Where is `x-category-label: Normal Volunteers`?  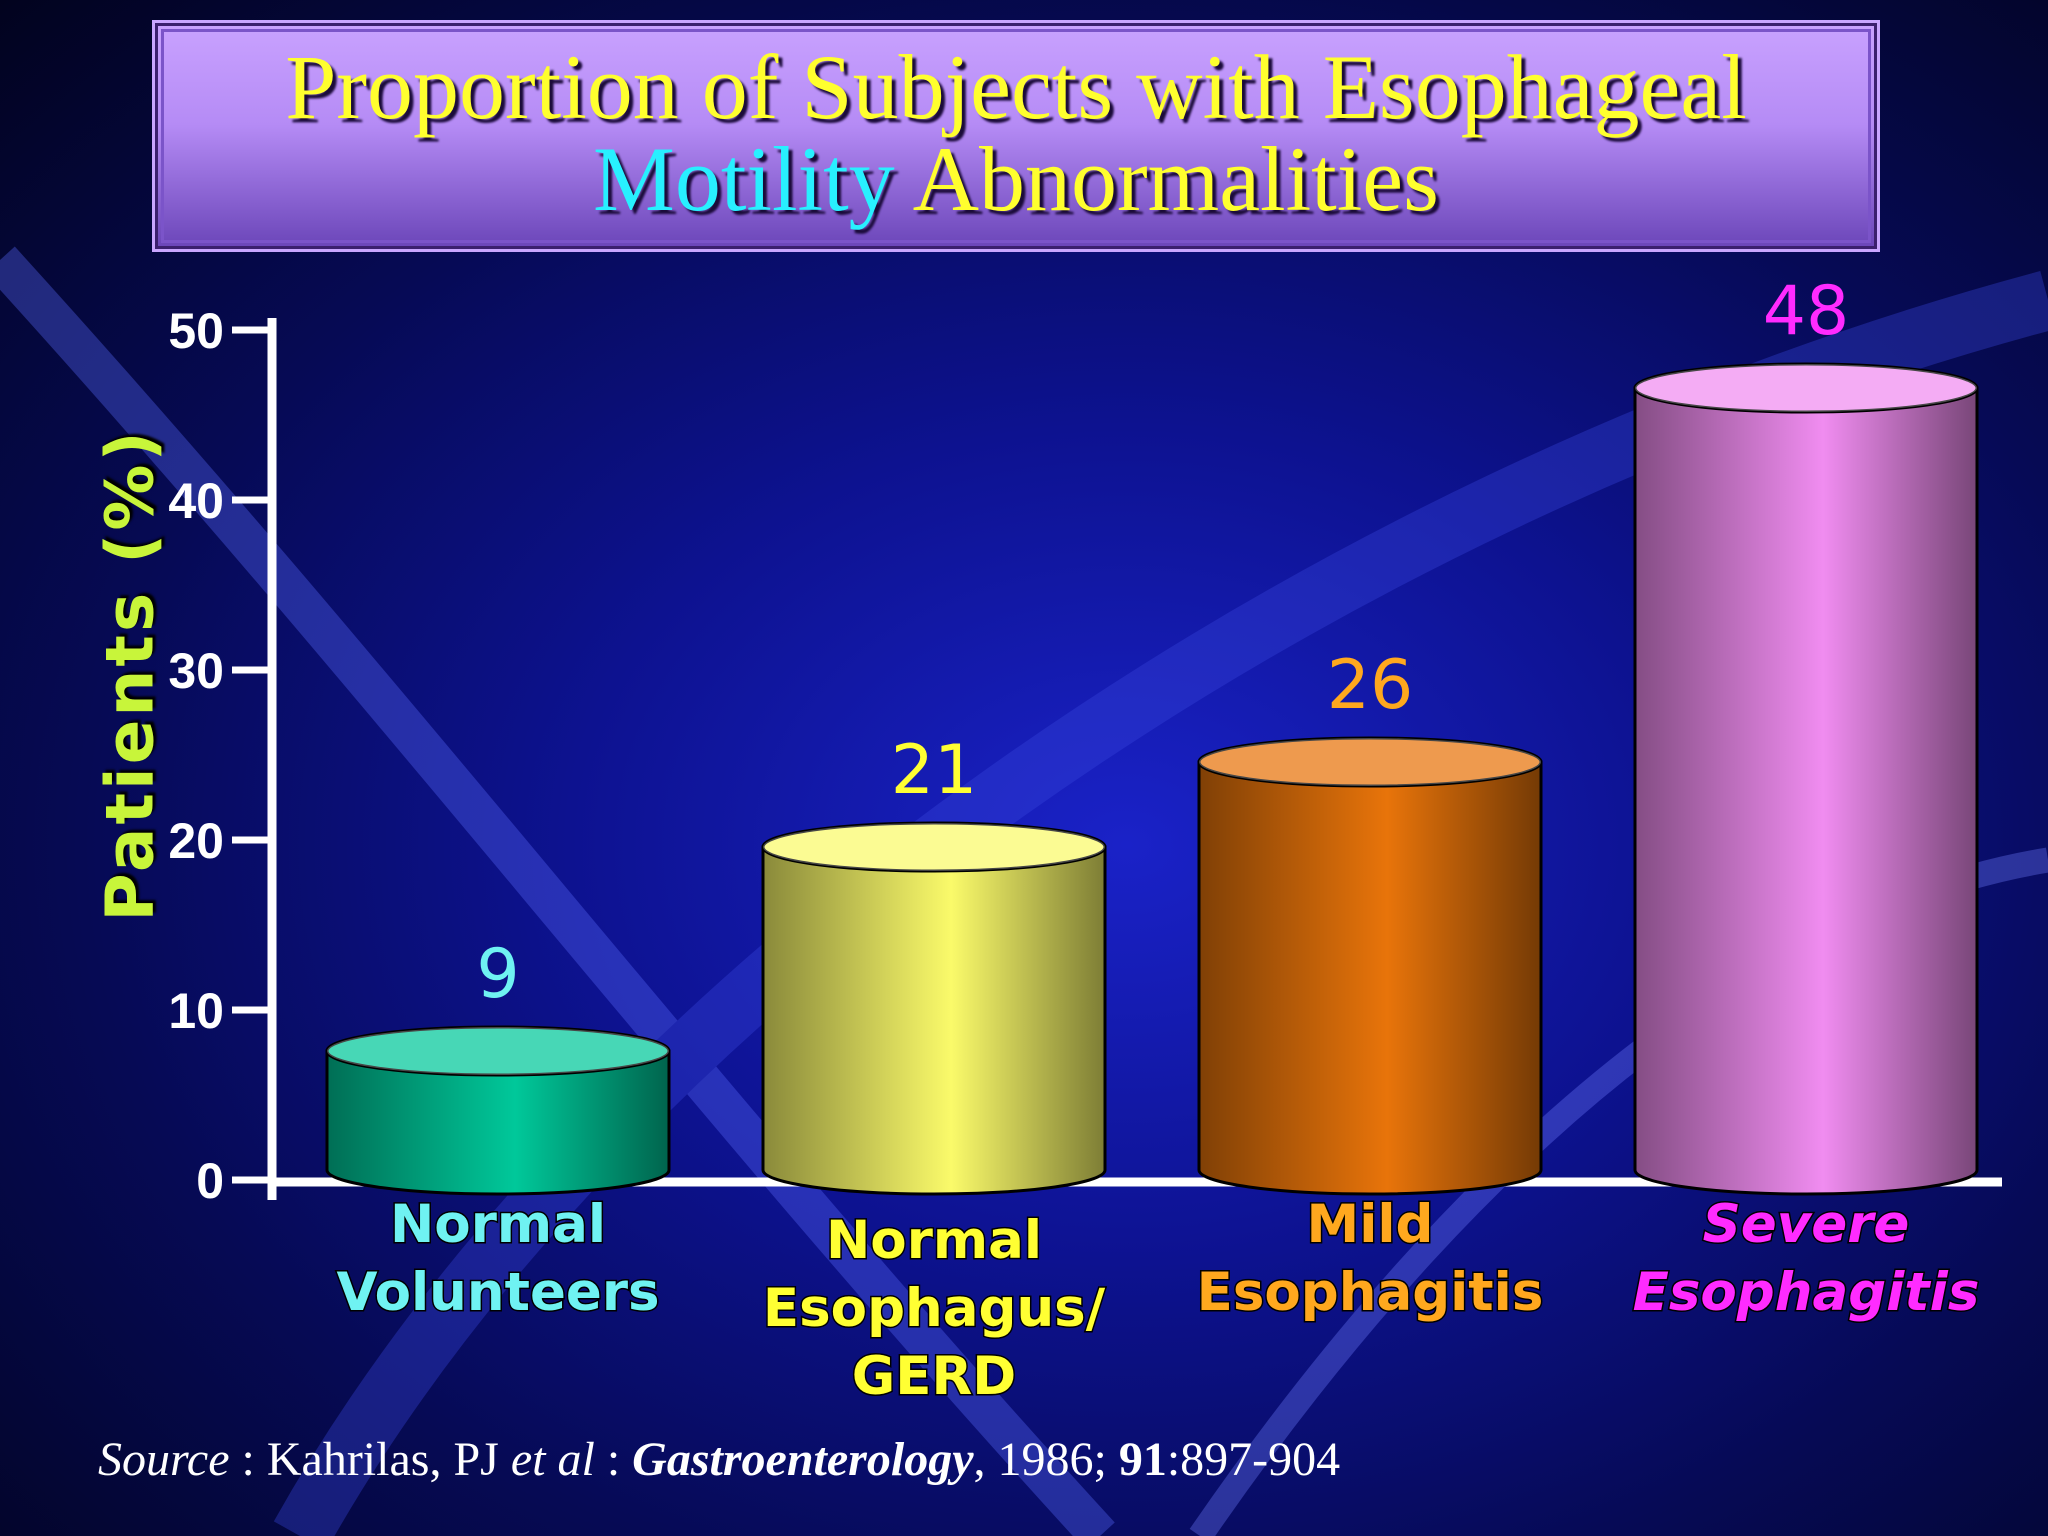
x-category-label: Normal Volunteers is located at coordinates (497, 1258).